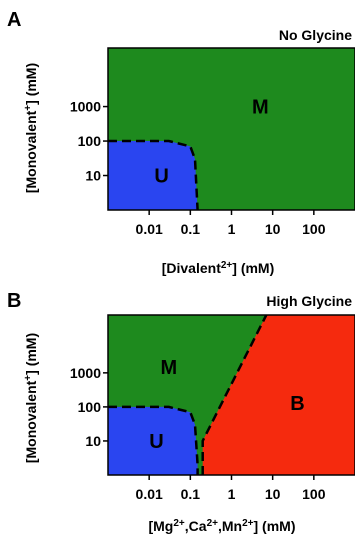 Image resolution: width=355 pixels, height=539 pixels. Describe the element at coordinates (218, 268) in the screenshot. I see `panel-a-xlabel: [Divalent2+] (mM)` at that location.